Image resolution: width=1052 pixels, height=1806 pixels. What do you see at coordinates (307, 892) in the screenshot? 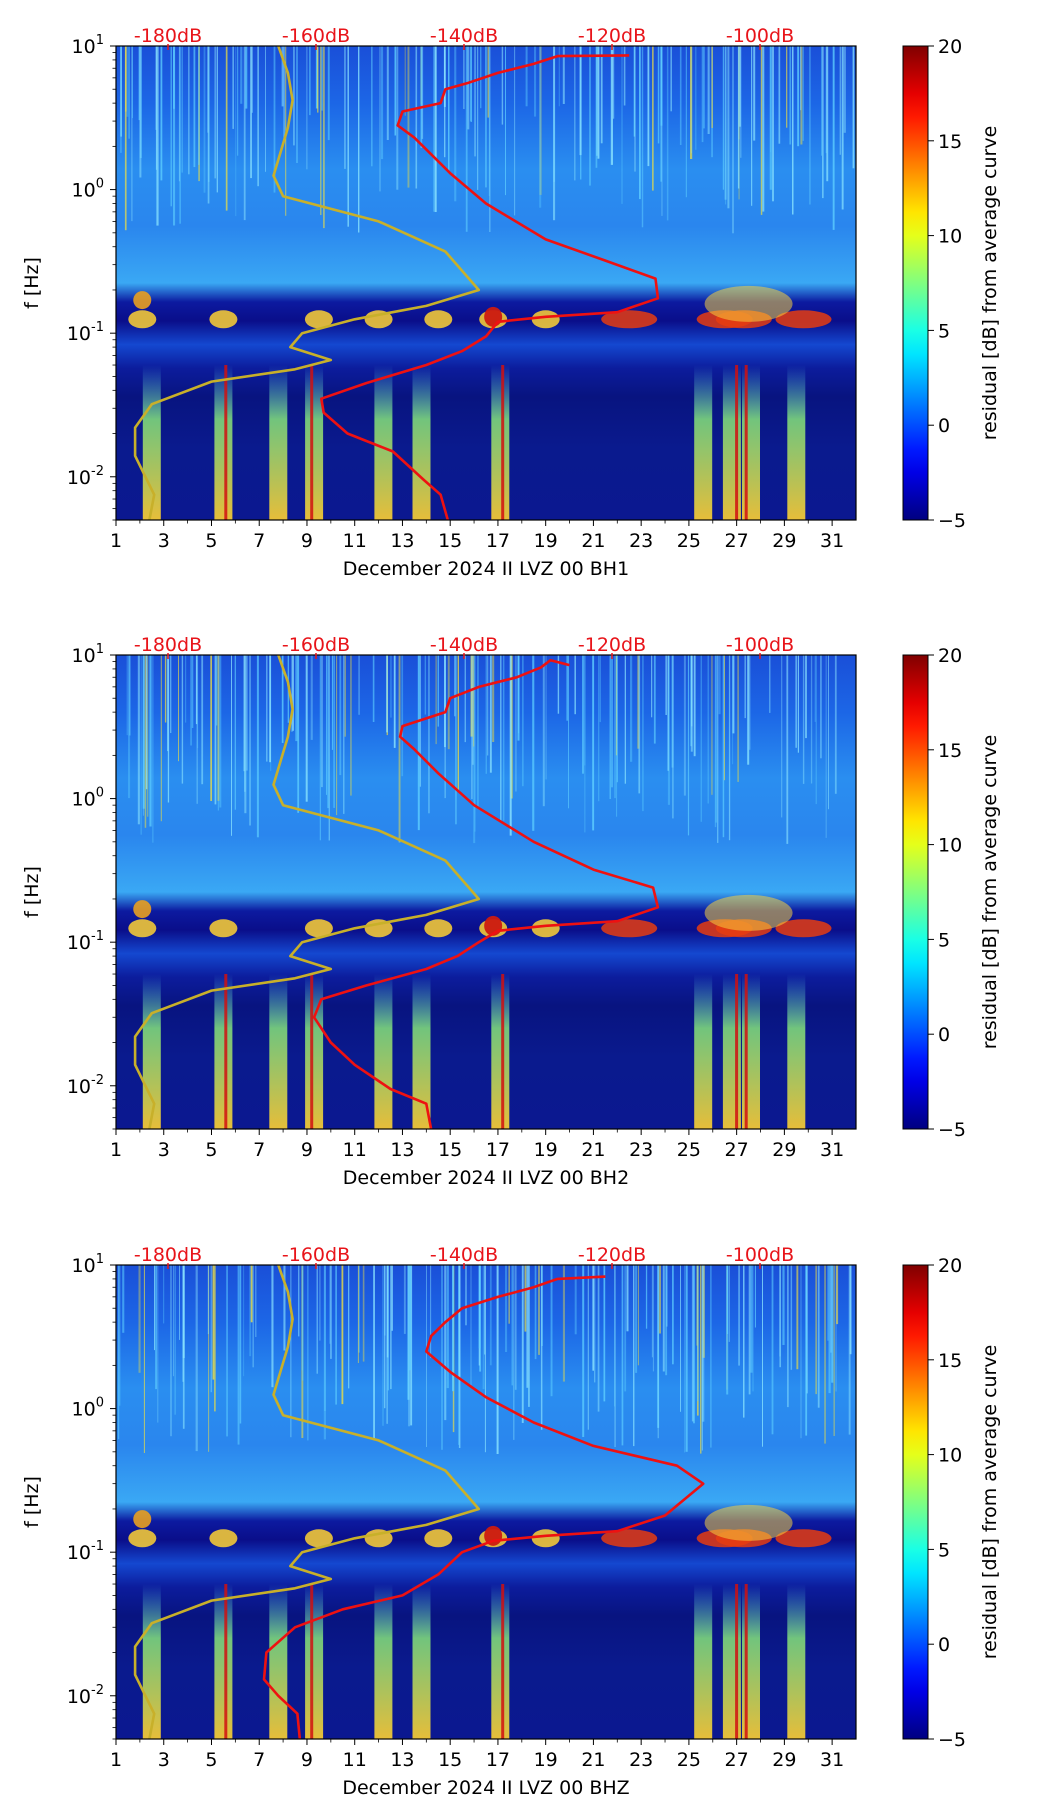
I see `noise-model-curve` at bounding box center [307, 892].